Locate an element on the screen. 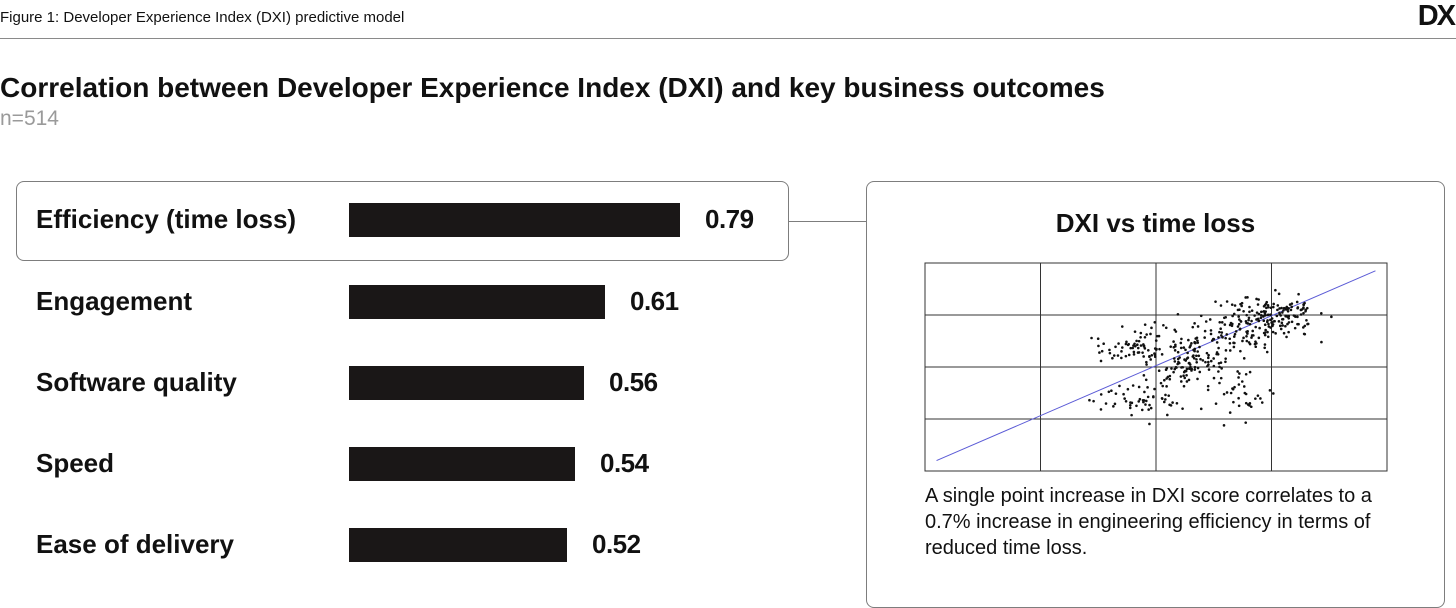 The height and width of the screenshot is (608, 1456). bar-value-label: 0.54 is located at coordinates (624, 463).